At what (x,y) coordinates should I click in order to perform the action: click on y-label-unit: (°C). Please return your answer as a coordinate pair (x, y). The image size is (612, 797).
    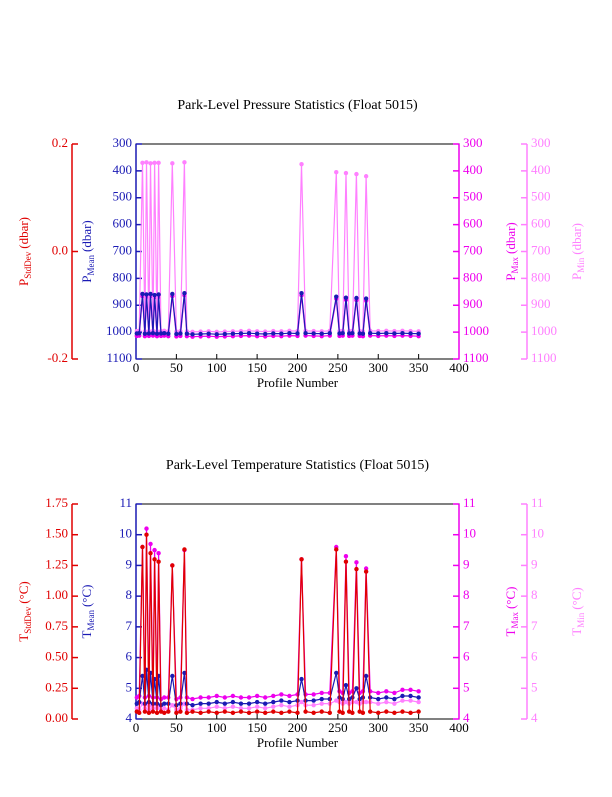
    Looking at the image, I should click on (86, 596).